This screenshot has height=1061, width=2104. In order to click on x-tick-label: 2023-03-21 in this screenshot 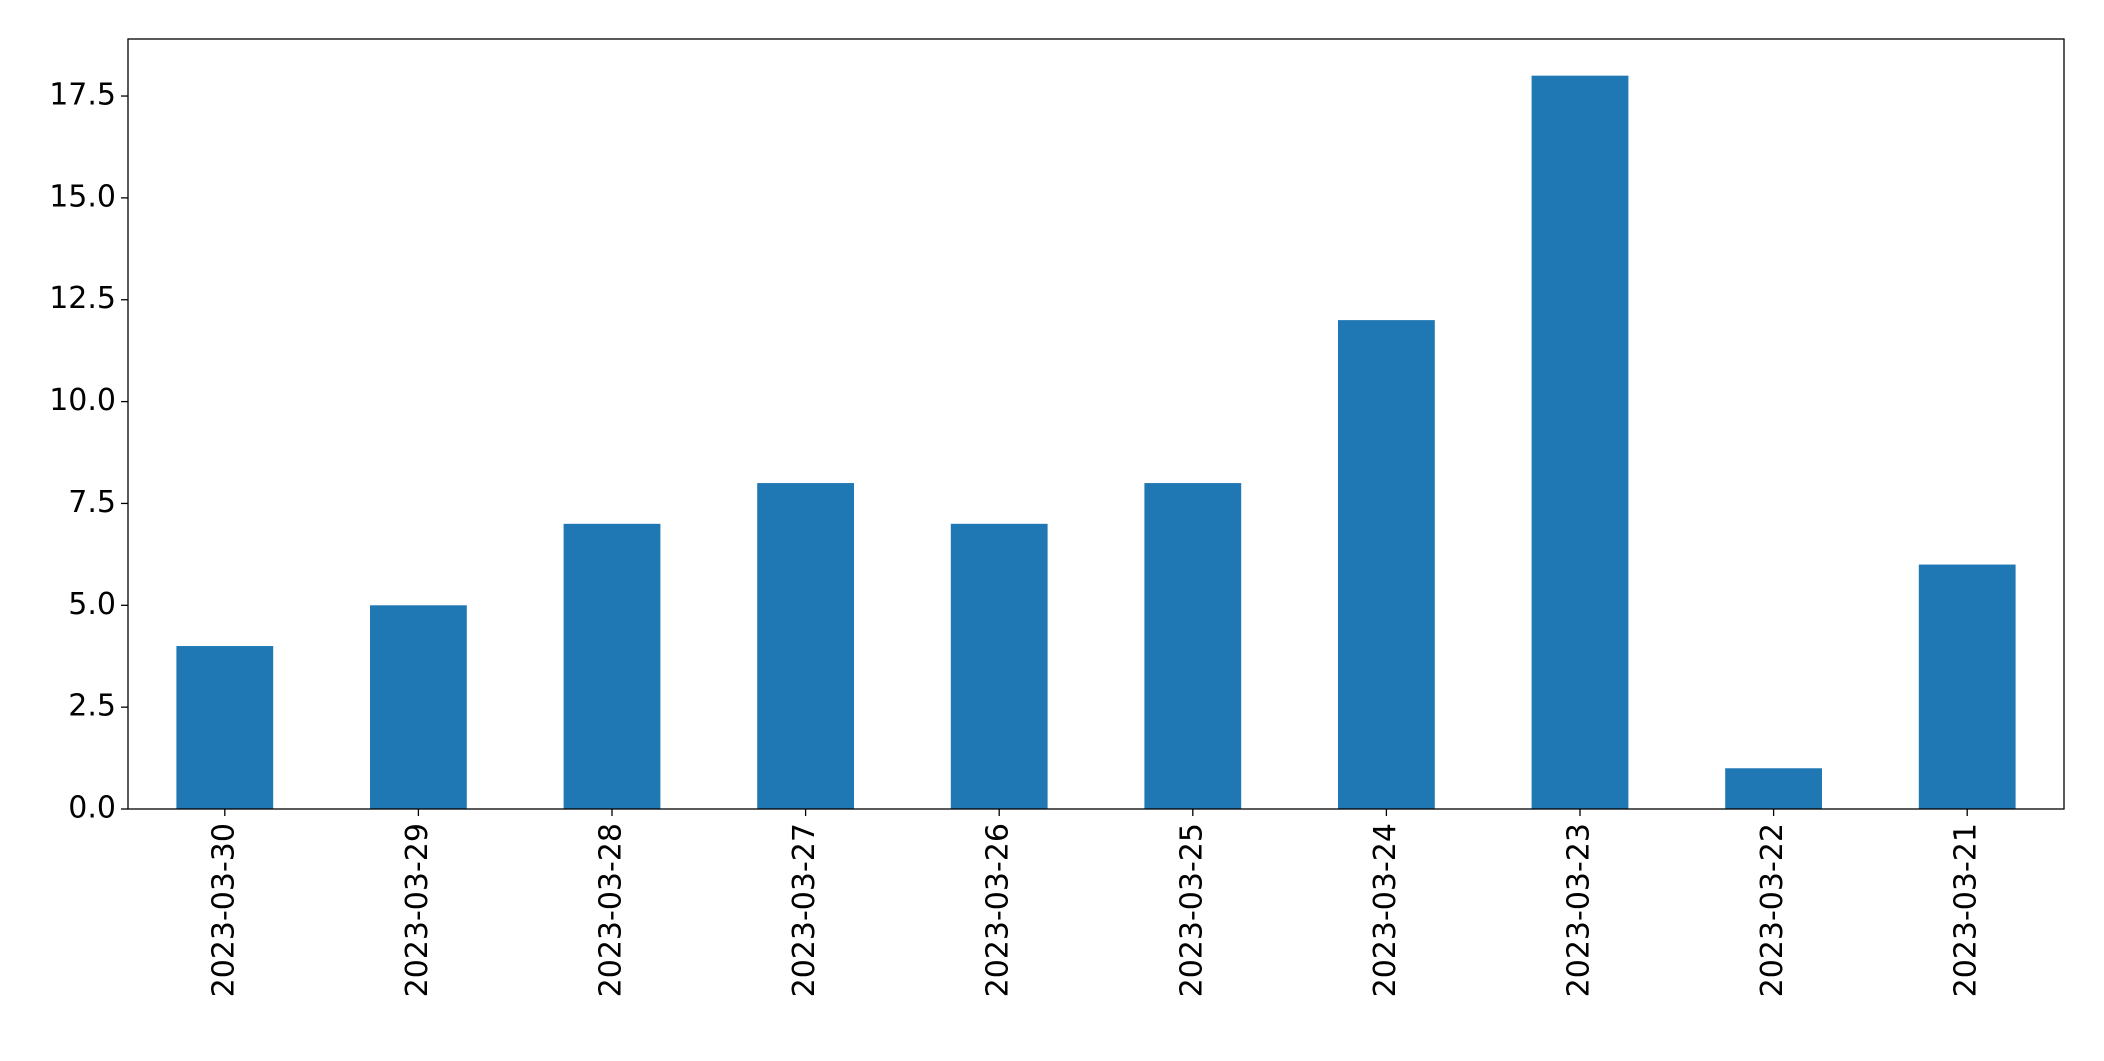, I will do `click(1966, 910)`.